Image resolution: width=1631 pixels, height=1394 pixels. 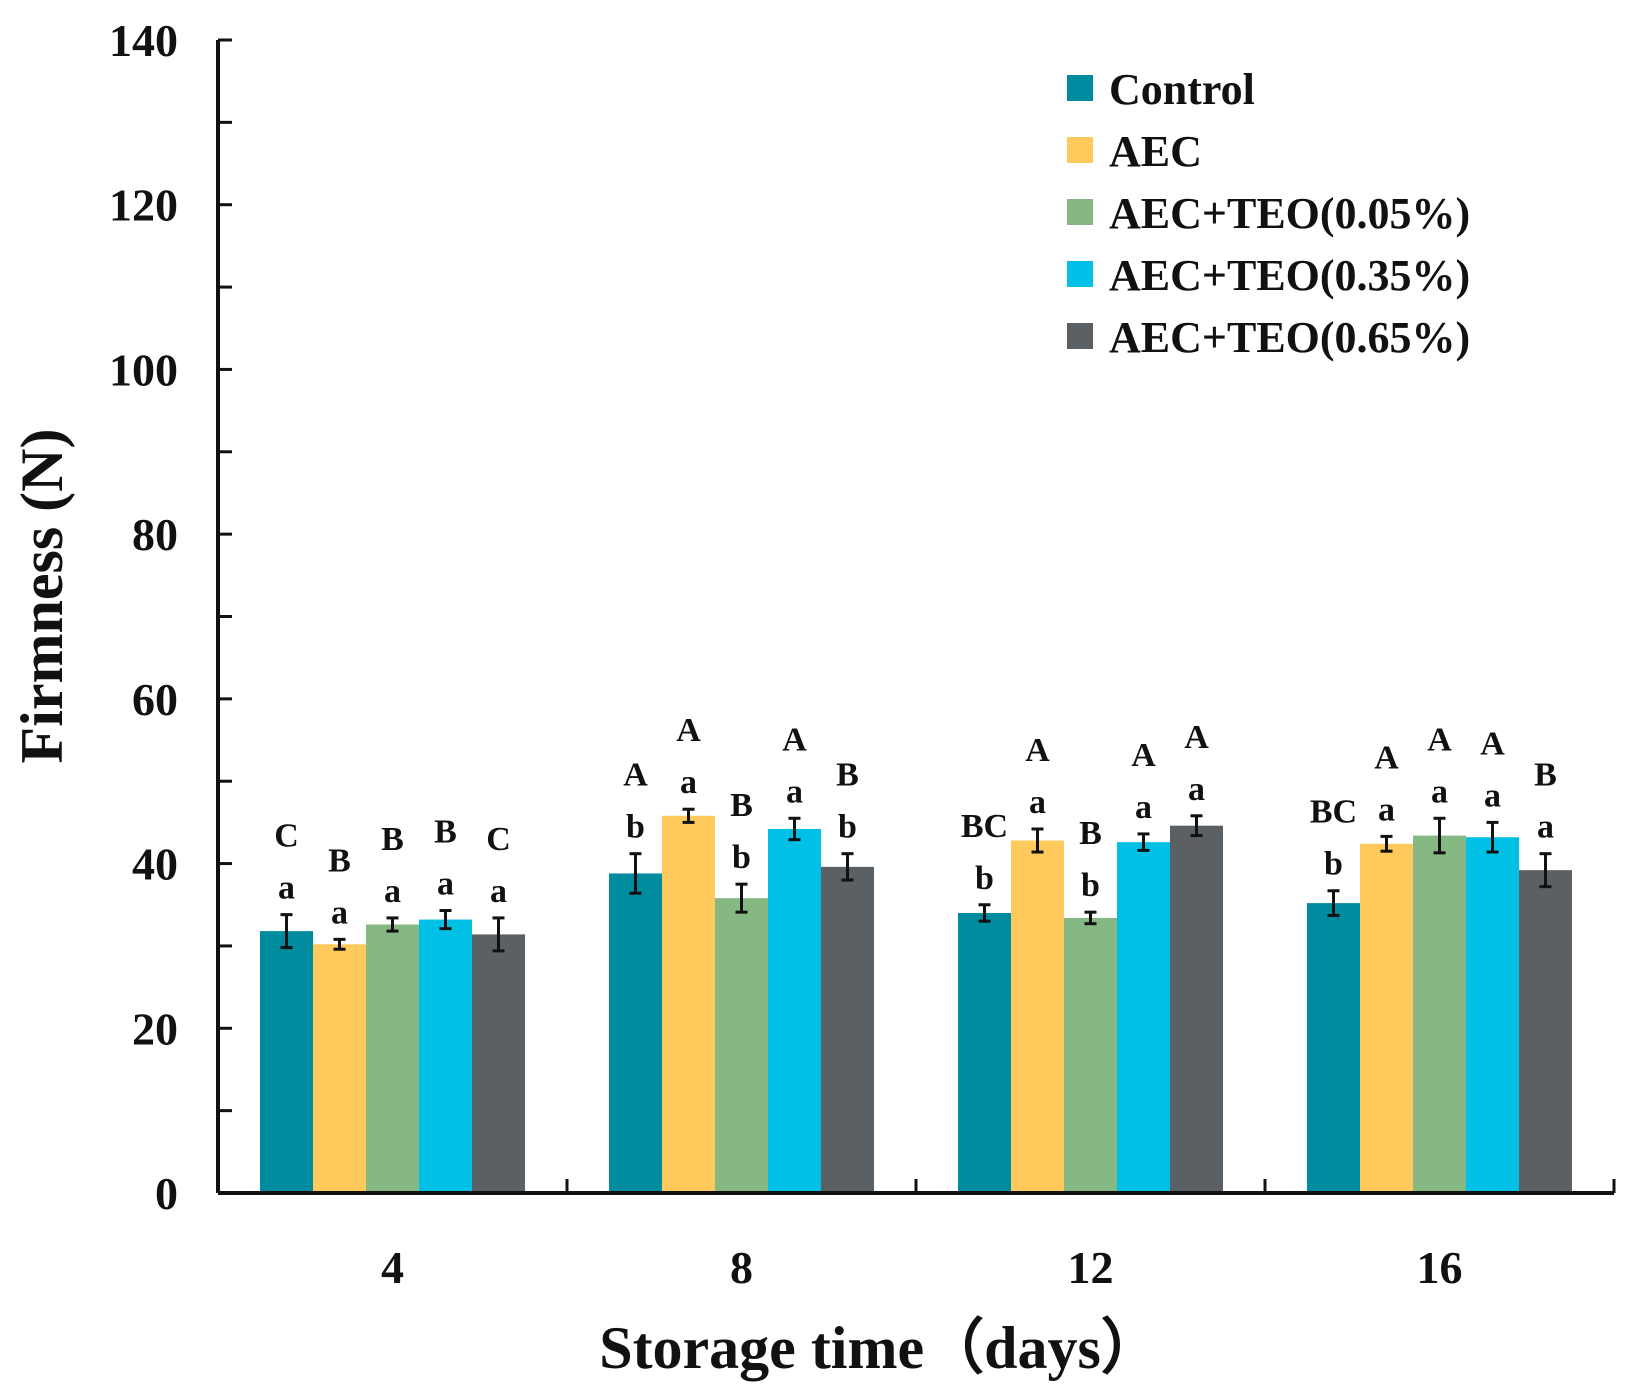 What do you see at coordinates (1196, 737) in the screenshot?
I see `upper-letter-day12-series4: A` at bounding box center [1196, 737].